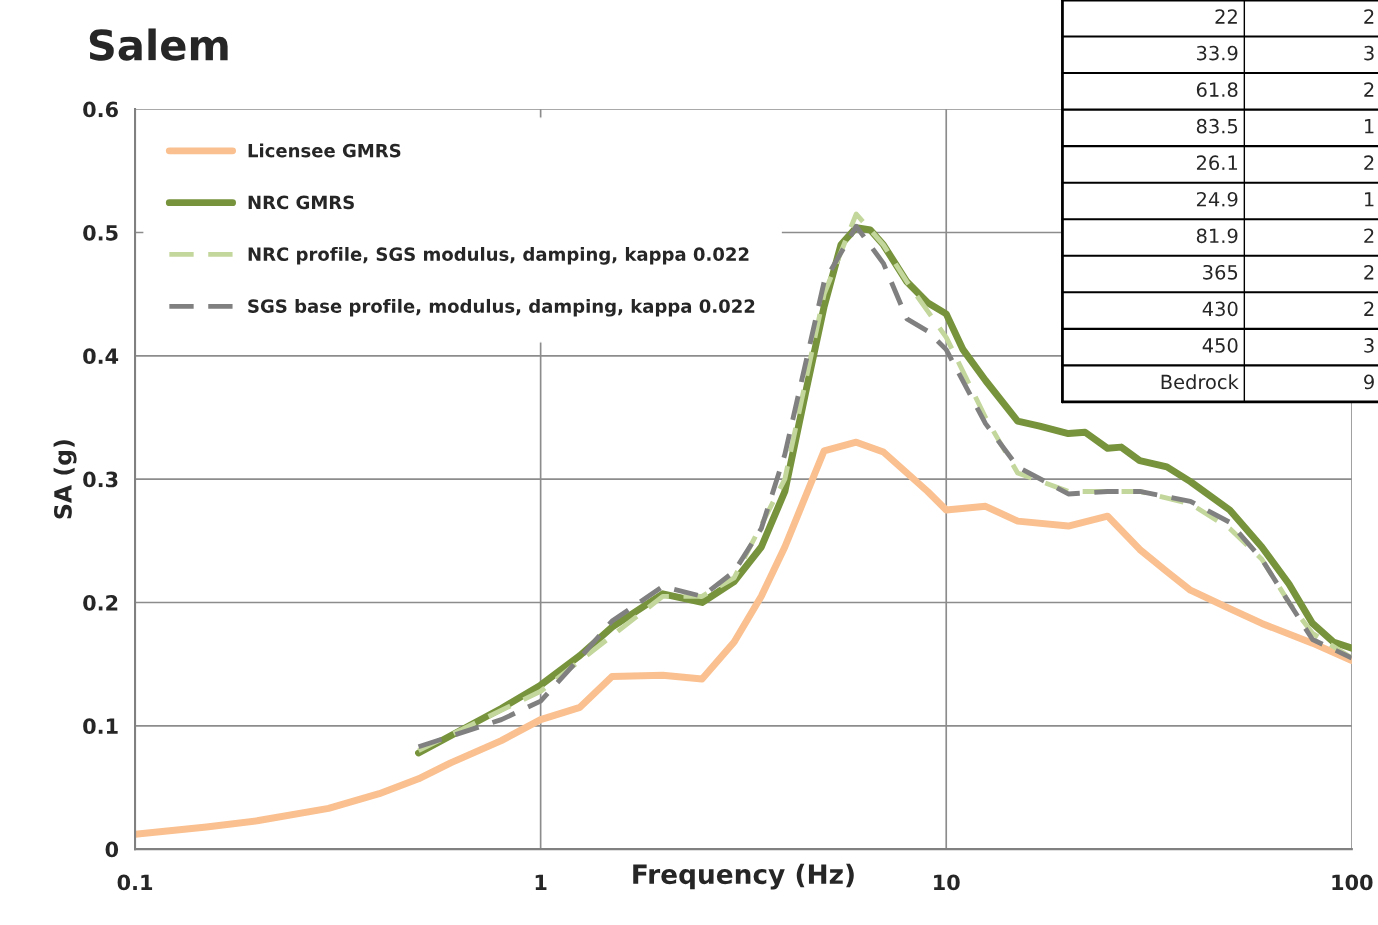 This screenshot has width=1378, height=925. What do you see at coordinates (498, 256) in the screenshot?
I see `legend-label: NRC profile, SGS modulus, damping, kappa 0.022` at bounding box center [498, 256].